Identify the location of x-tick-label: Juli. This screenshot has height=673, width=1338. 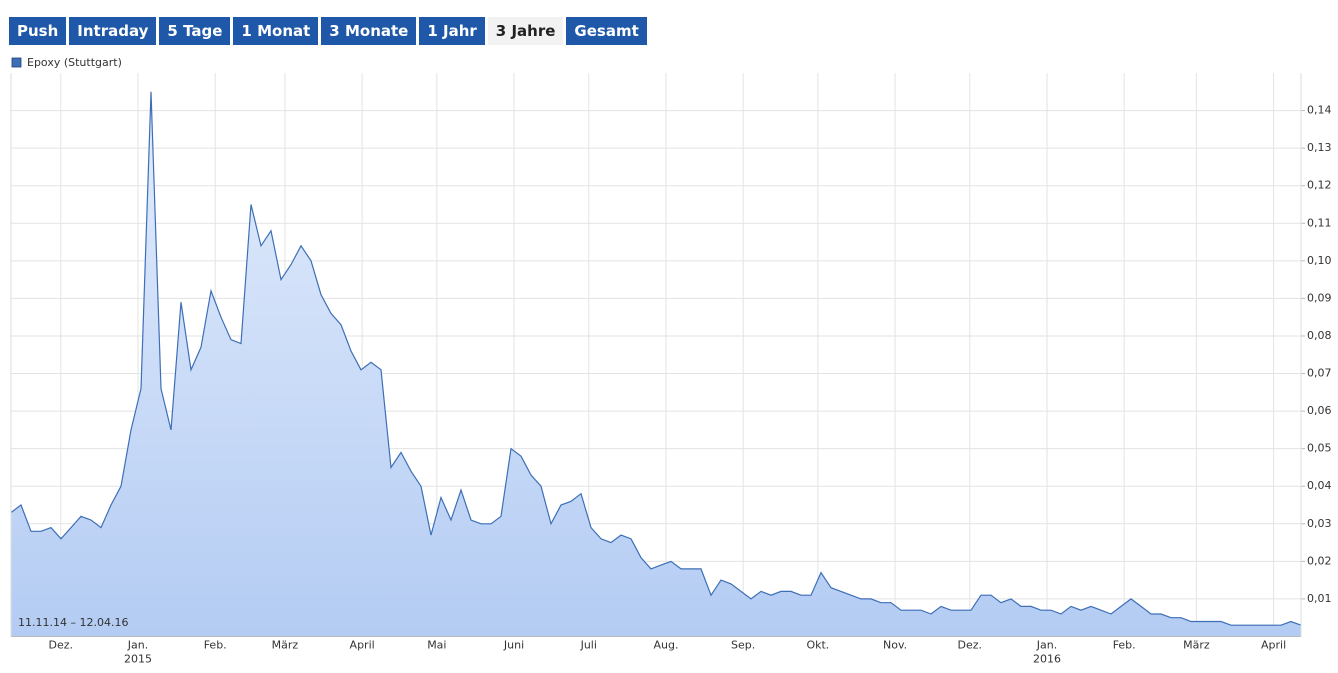
(588, 645).